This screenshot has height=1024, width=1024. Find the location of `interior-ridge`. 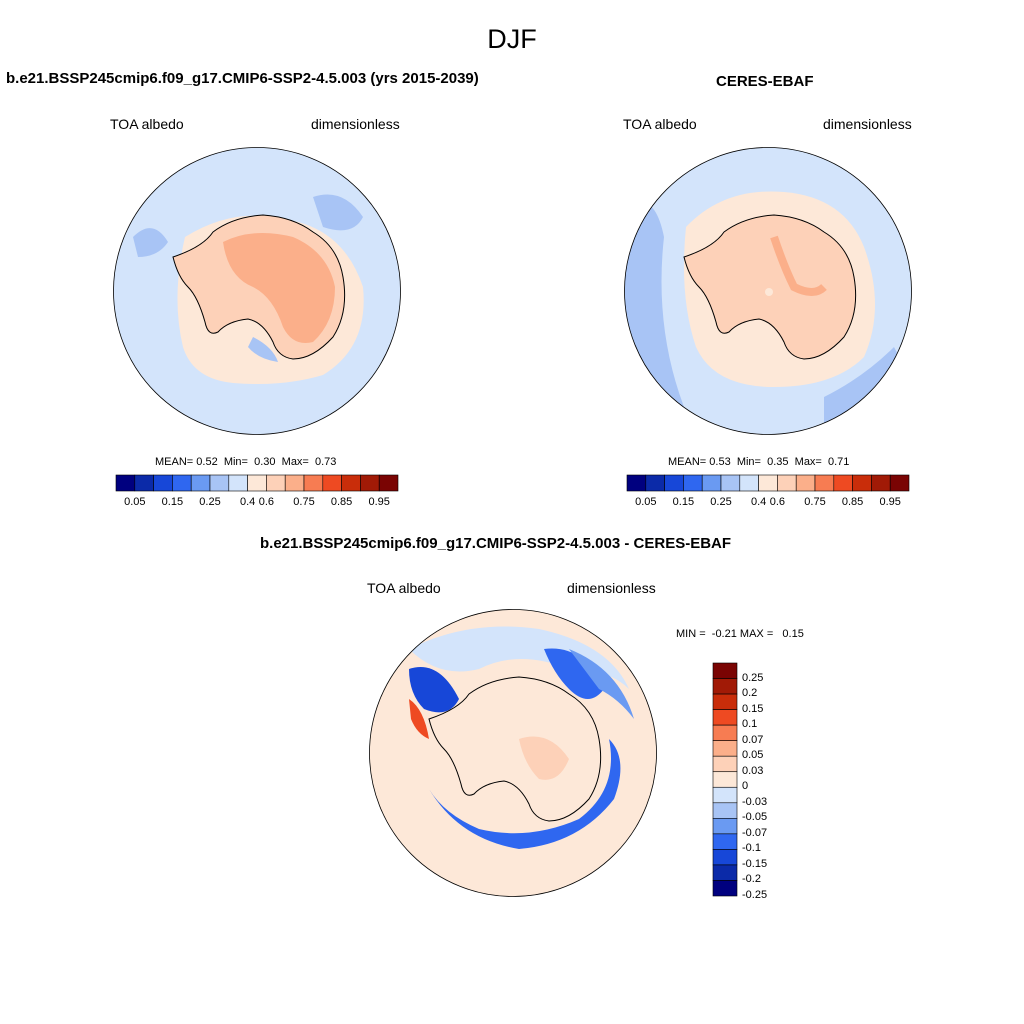

interior-ridge is located at coordinates (798, 265).